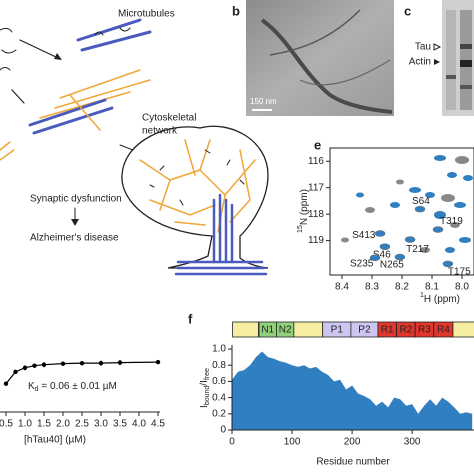 The height and width of the screenshot is (474, 474). Describe the element at coordinates (405, 330) in the screenshot. I see `domain-label: R2` at that location.